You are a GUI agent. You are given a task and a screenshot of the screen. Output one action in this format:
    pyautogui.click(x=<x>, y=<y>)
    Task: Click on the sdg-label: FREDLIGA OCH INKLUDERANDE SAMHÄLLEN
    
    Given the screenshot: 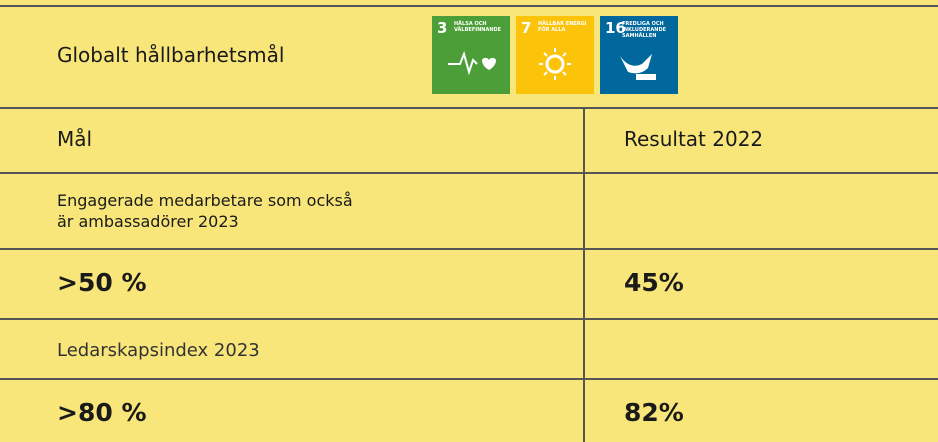 What is the action you would take?
    pyautogui.click(x=644, y=30)
    